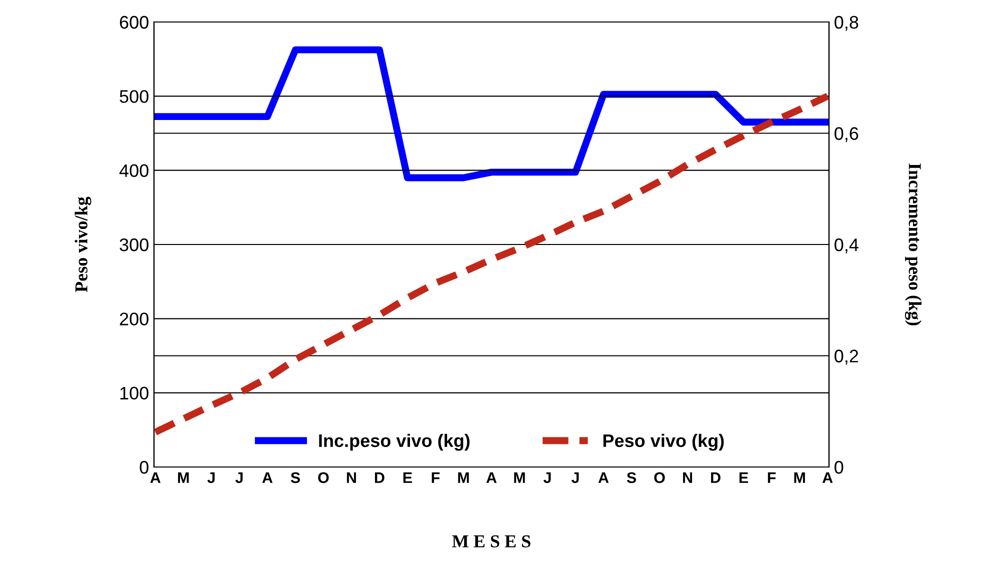  Describe the element at coordinates (839, 467) in the screenshot. I see `y2-tick-label: 0` at that location.